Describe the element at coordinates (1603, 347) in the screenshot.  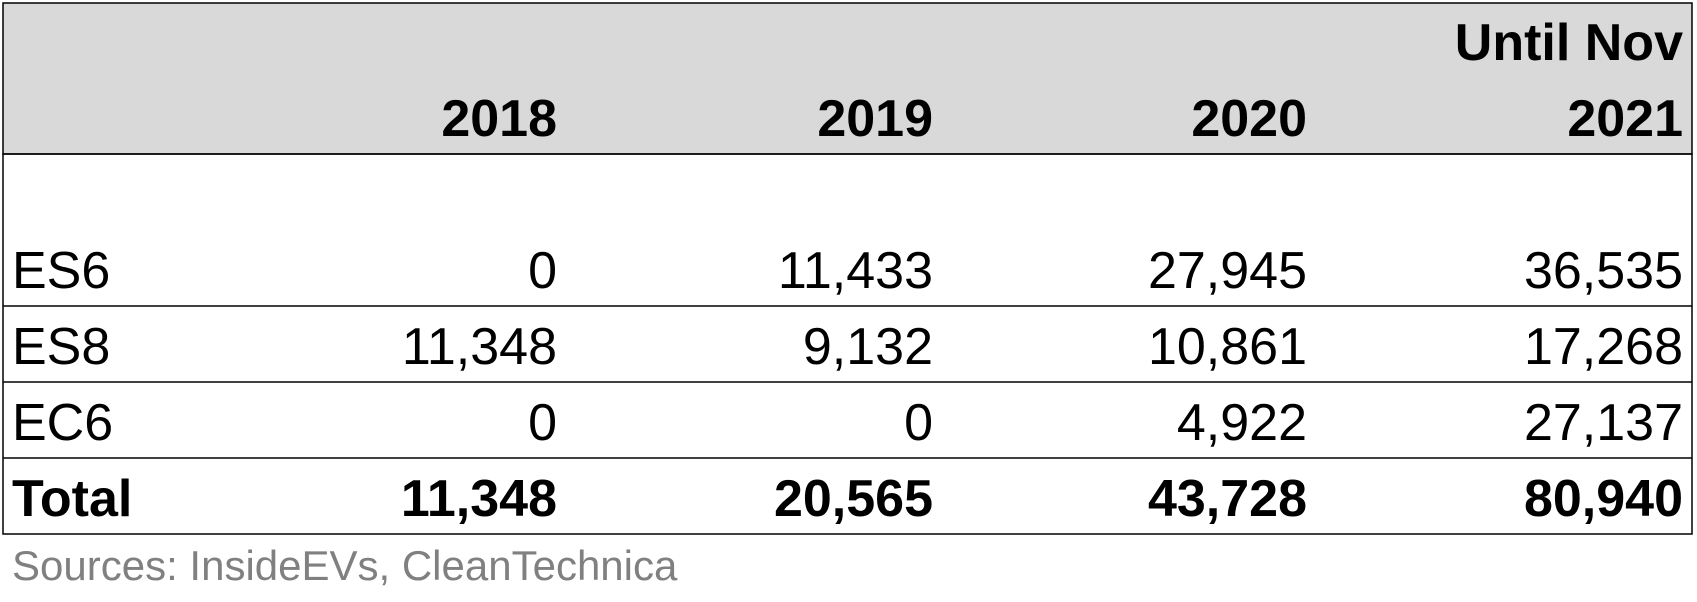
I see `cell-value: 17,268` at that location.